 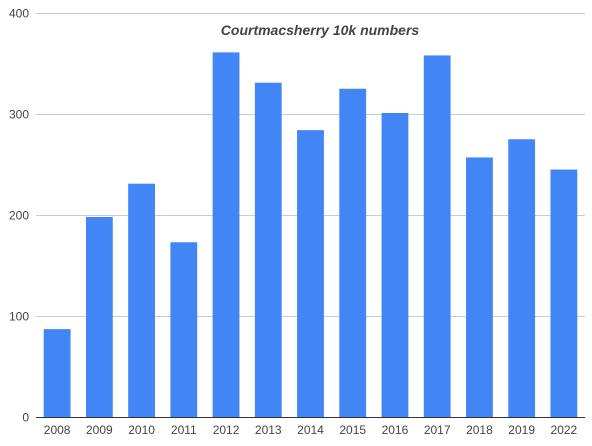 I want to click on x-tick-label: 2009, so click(x=99, y=430).